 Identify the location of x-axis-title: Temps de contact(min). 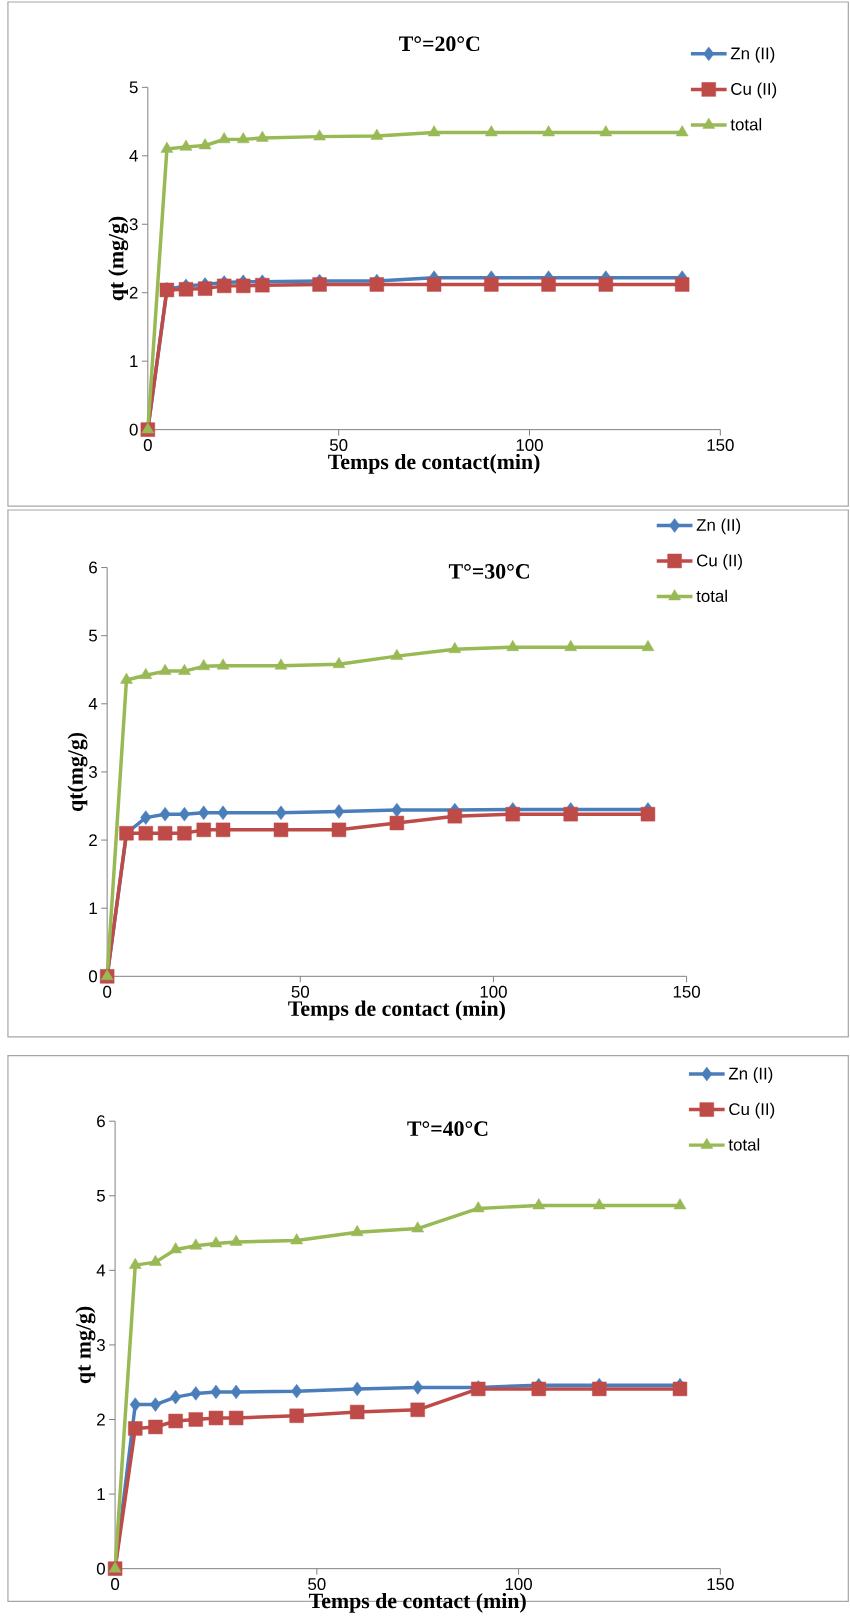
(433, 463).